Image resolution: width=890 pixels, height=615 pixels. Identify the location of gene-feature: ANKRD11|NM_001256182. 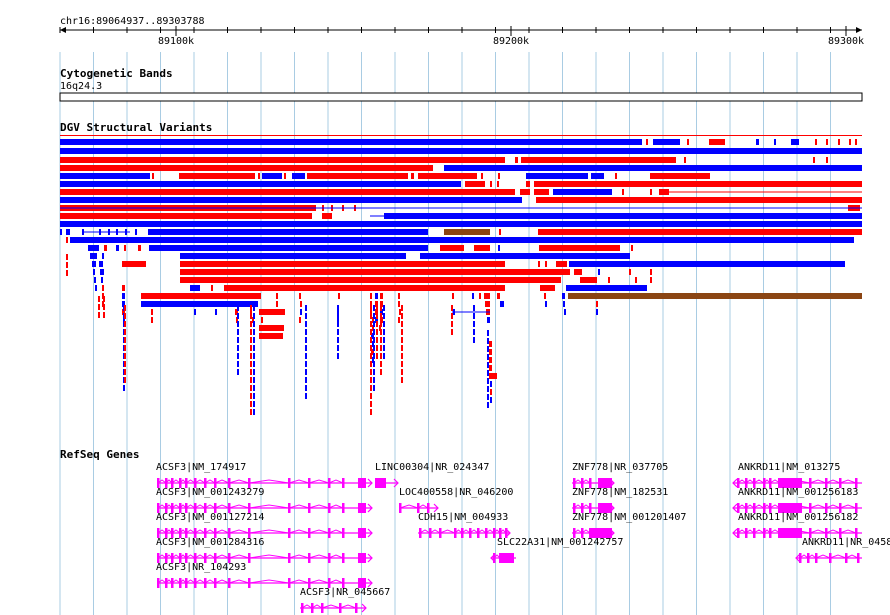
(797, 525).